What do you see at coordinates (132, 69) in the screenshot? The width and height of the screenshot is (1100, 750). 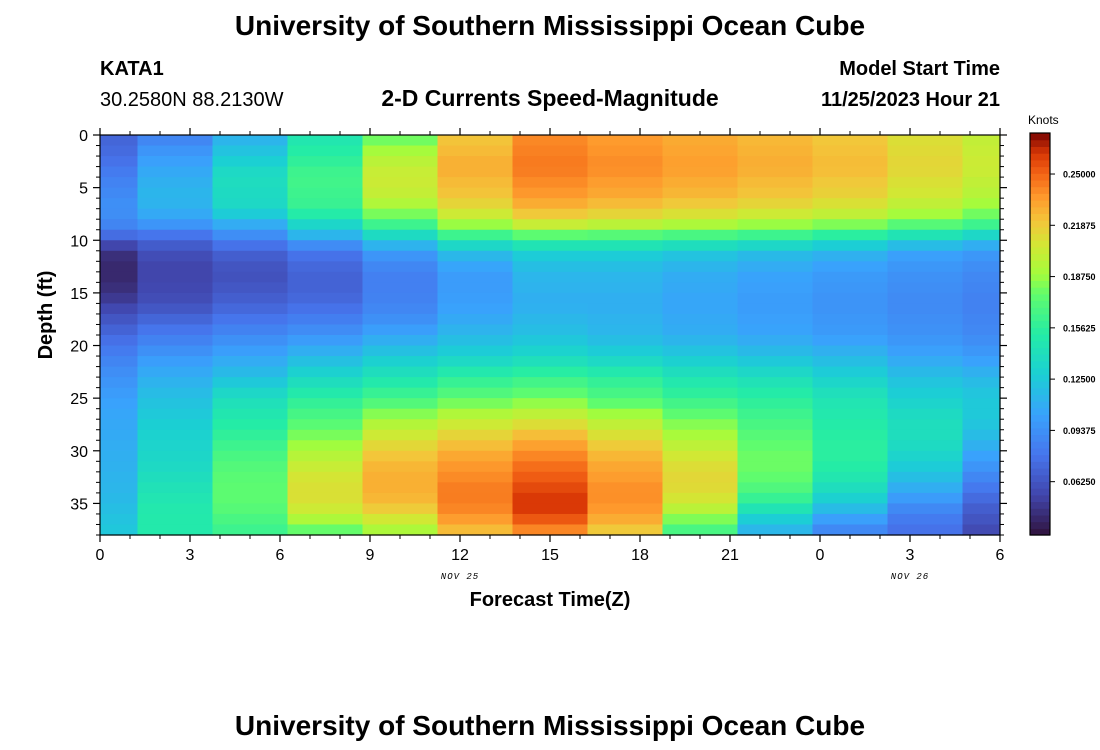 I see `station-id: KATA1` at bounding box center [132, 69].